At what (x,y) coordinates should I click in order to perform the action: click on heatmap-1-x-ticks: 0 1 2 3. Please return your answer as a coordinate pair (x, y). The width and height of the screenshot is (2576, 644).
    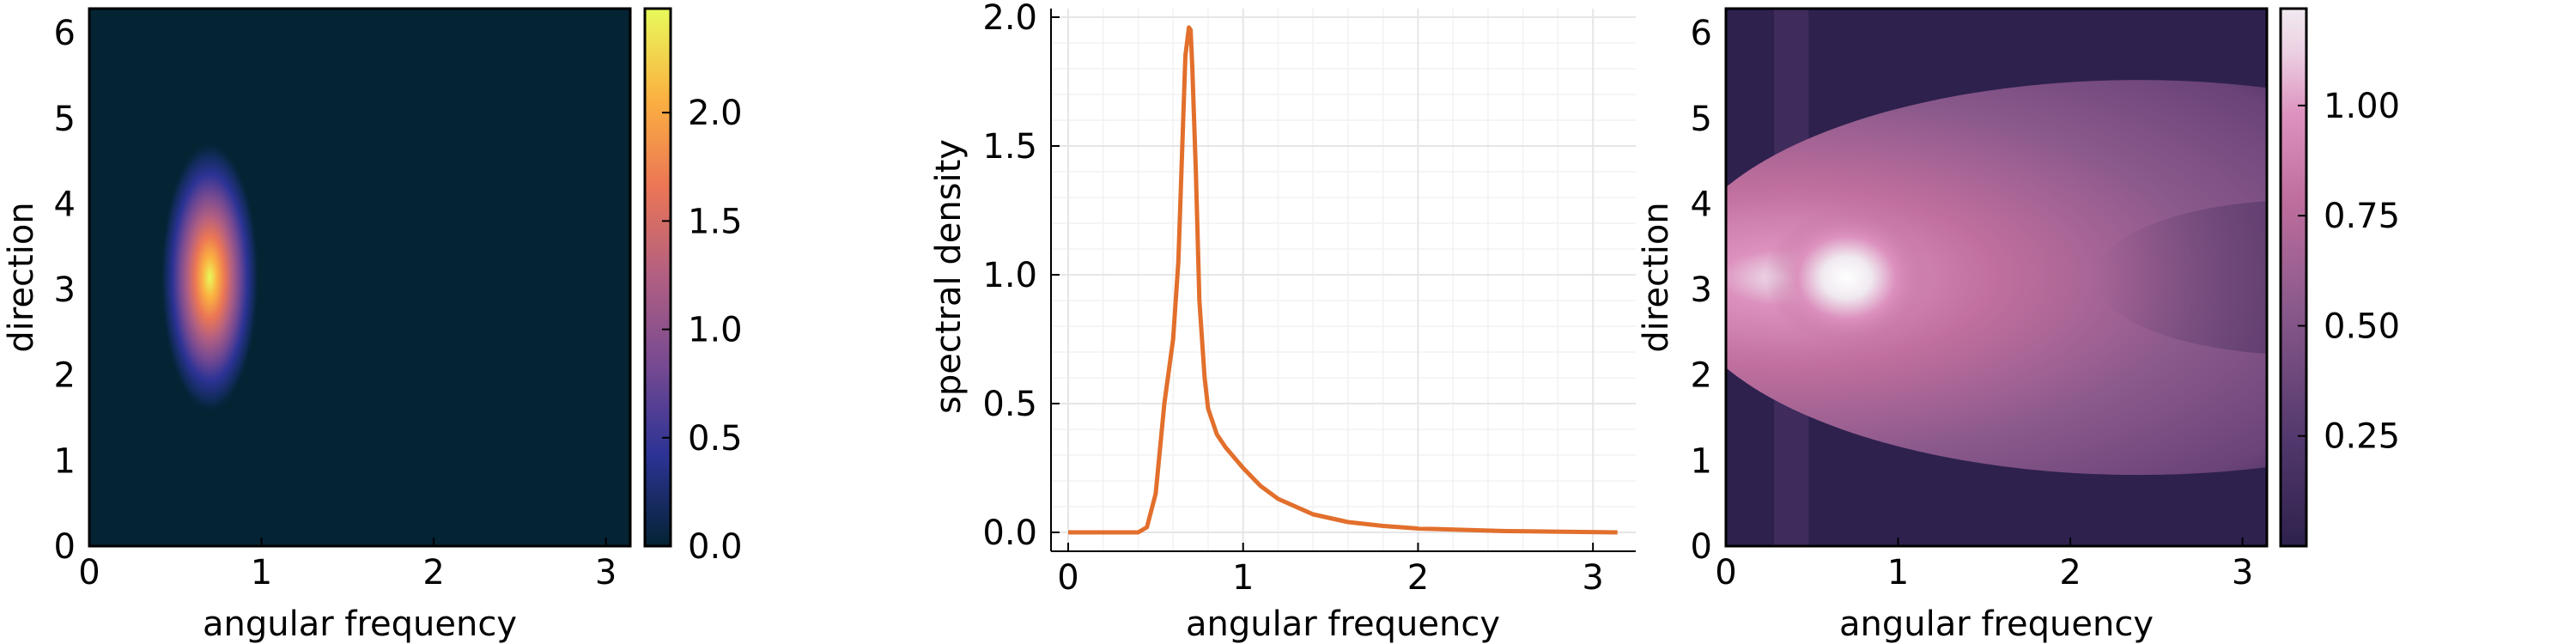
    Looking at the image, I should click on (347, 565).